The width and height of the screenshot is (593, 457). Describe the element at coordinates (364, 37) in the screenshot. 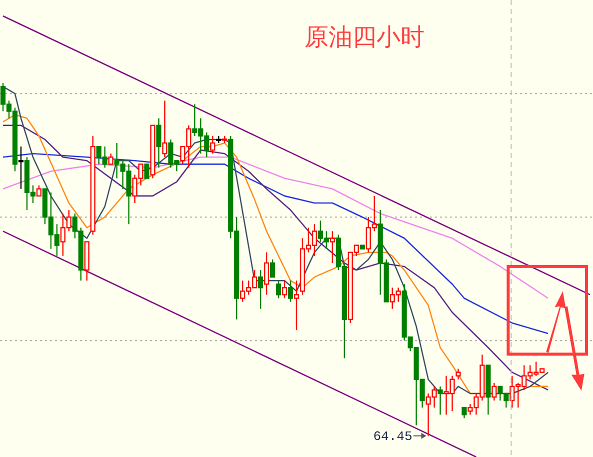

I see `chart-title: 原油四小时` at that location.